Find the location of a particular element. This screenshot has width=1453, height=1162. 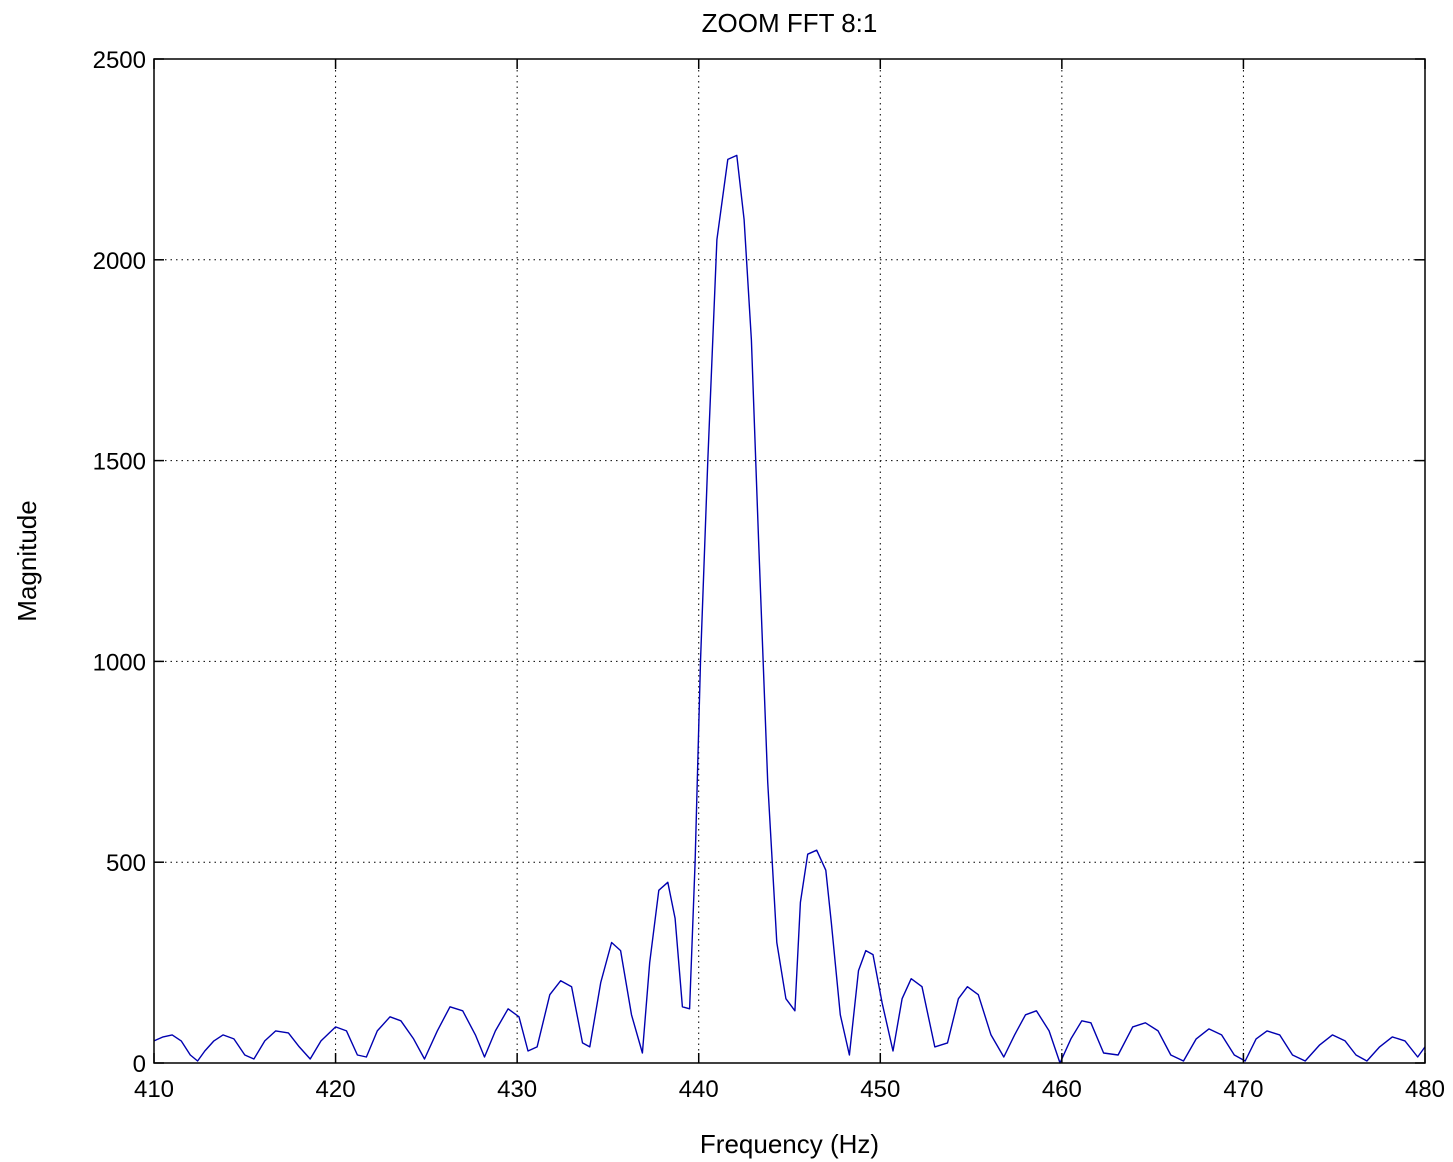

chart-title: ZOOM FFT 8:1 is located at coordinates (790, 23).